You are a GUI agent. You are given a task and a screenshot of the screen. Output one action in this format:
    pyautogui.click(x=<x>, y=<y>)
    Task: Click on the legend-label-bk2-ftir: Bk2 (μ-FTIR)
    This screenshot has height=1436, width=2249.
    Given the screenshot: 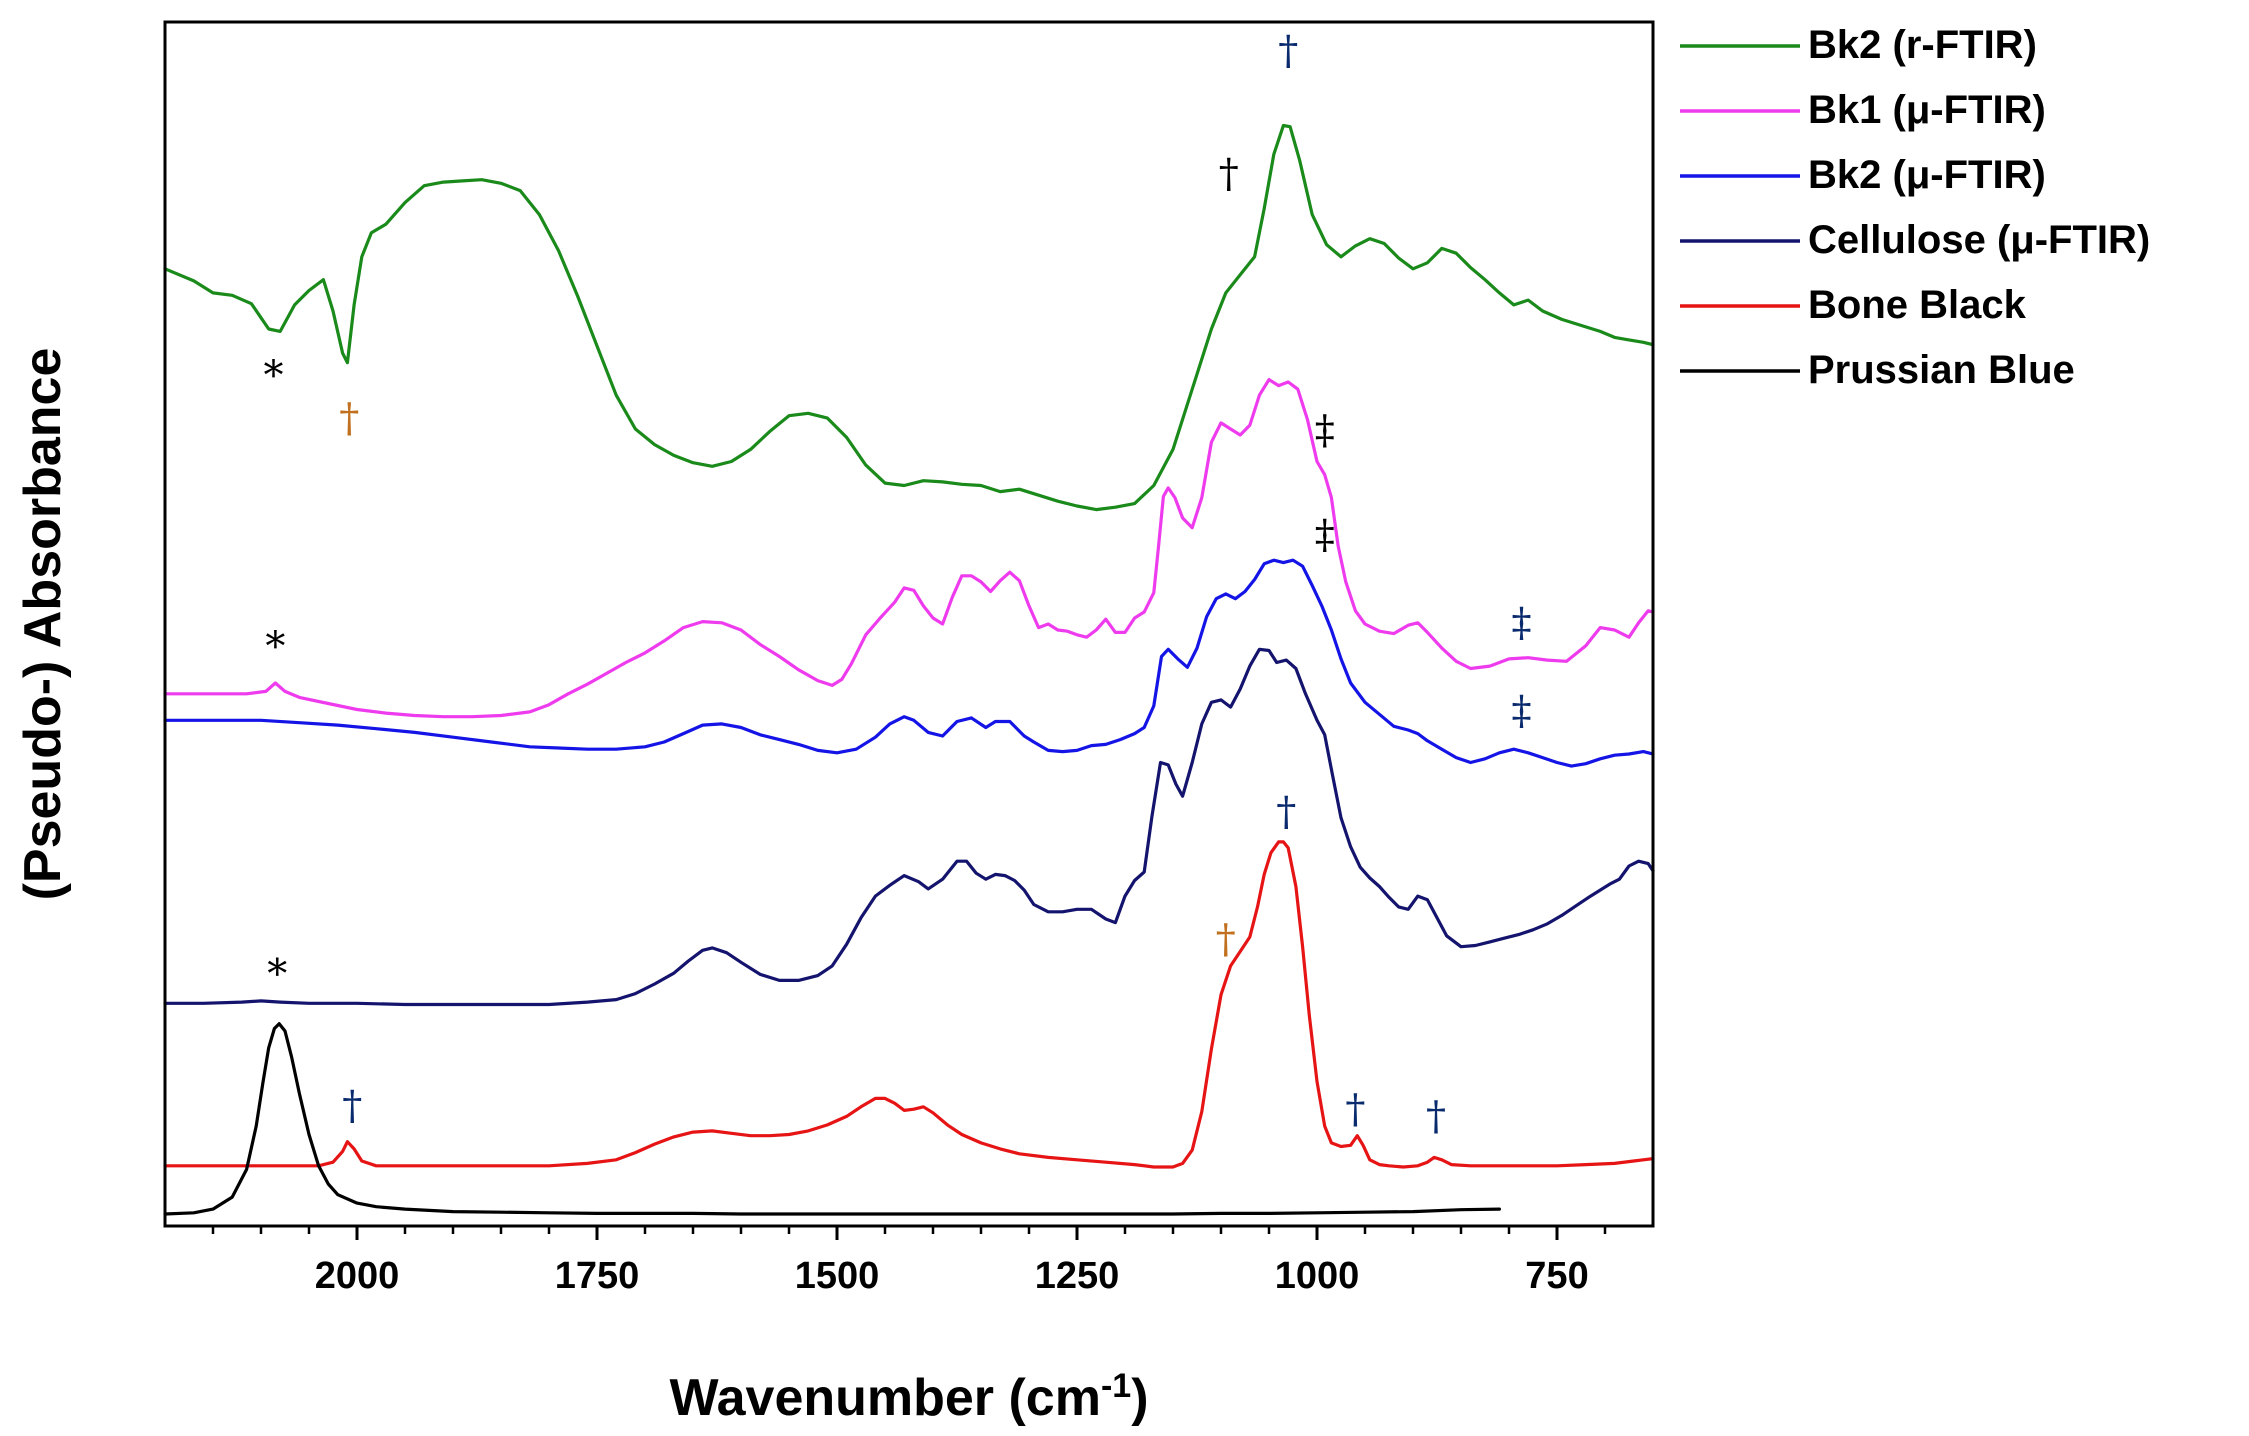 What is the action you would take?
    pyautogui.click(x=1927, y=175)
    